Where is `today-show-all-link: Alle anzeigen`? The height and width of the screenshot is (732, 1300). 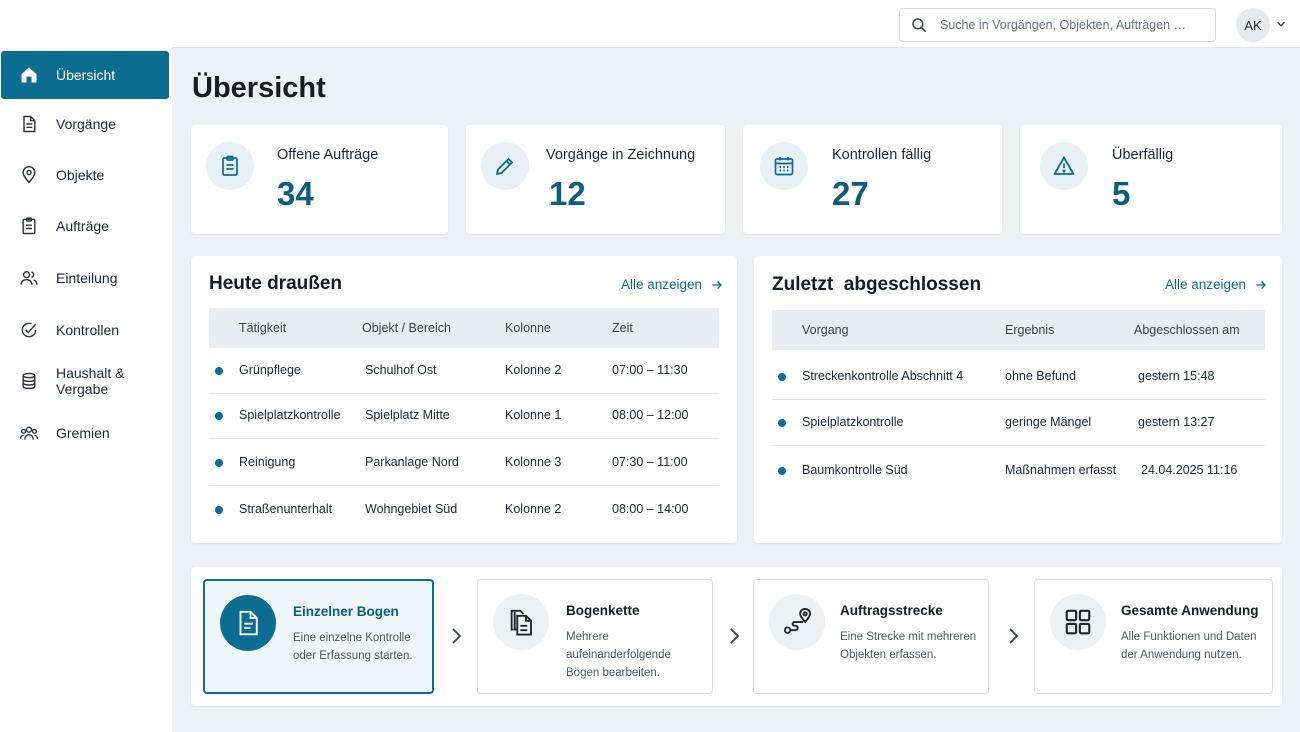
today-show-all-link: Alle anzeigen is located at coordinates (672, 284).